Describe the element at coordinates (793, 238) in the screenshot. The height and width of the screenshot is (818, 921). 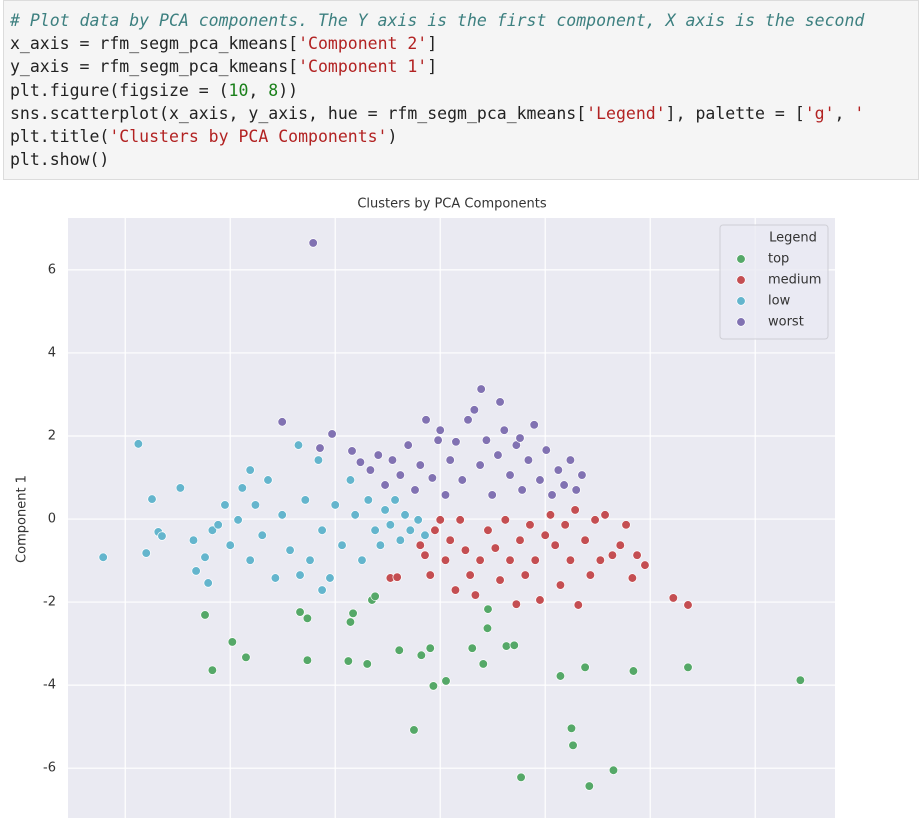
I see `legend-title: Legend` at that location.